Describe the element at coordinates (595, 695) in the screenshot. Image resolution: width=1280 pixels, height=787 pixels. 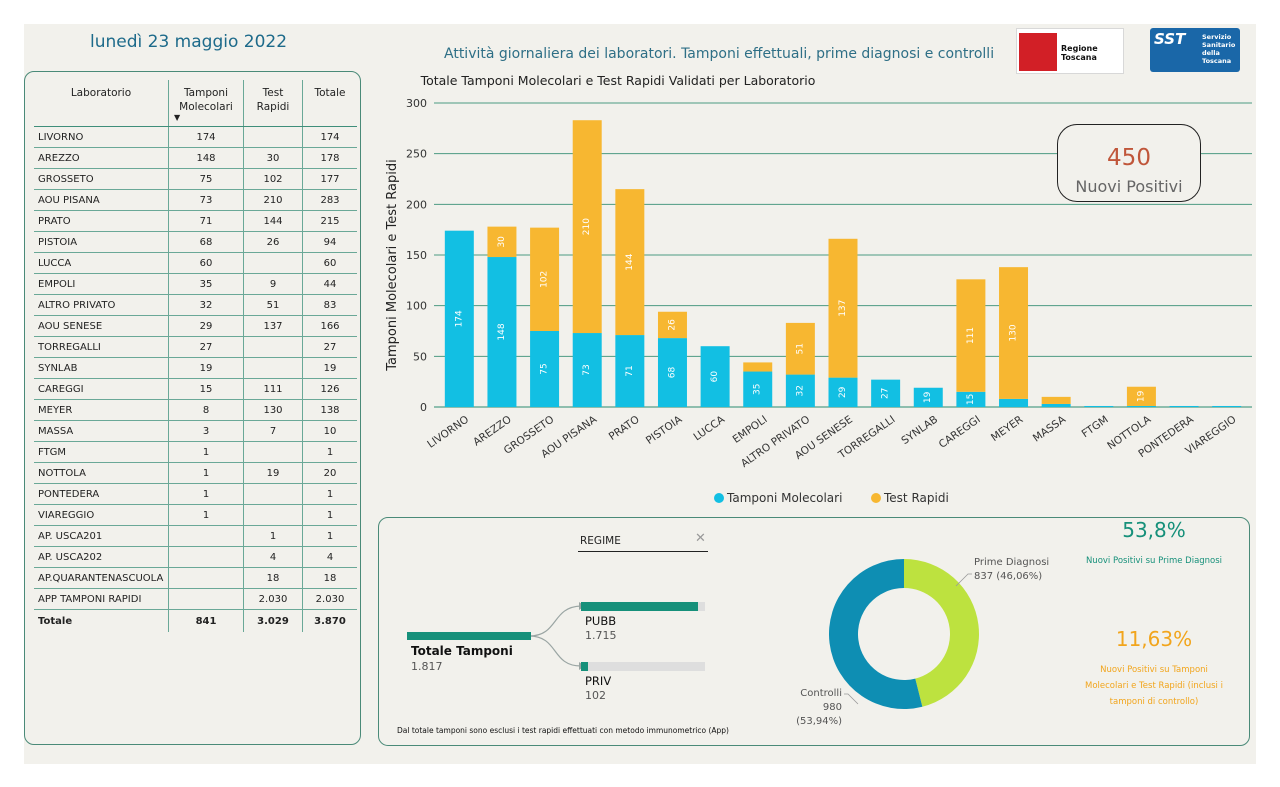
I see `priv-value: 102` at that location.